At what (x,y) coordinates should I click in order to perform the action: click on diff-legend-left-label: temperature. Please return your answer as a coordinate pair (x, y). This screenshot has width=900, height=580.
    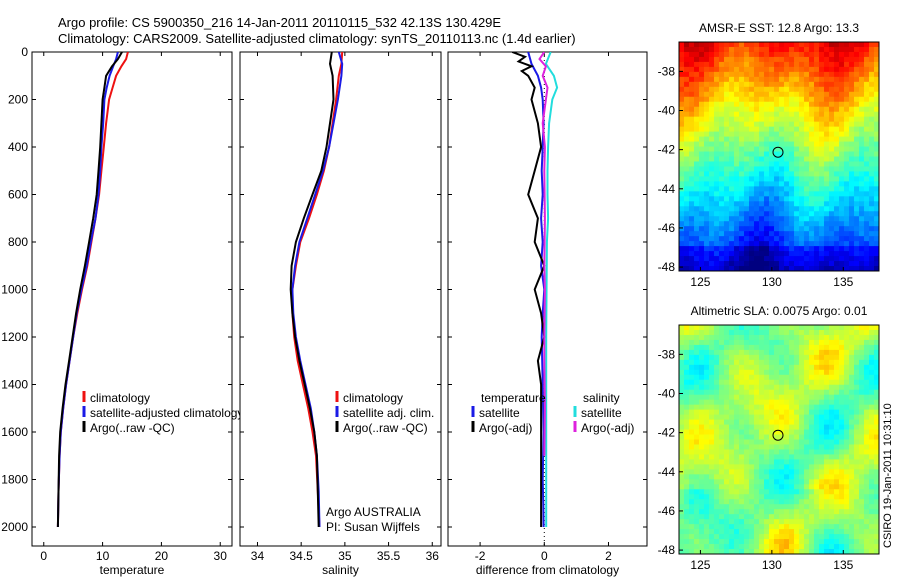
    Looking at the image, I should click on (513, 398).